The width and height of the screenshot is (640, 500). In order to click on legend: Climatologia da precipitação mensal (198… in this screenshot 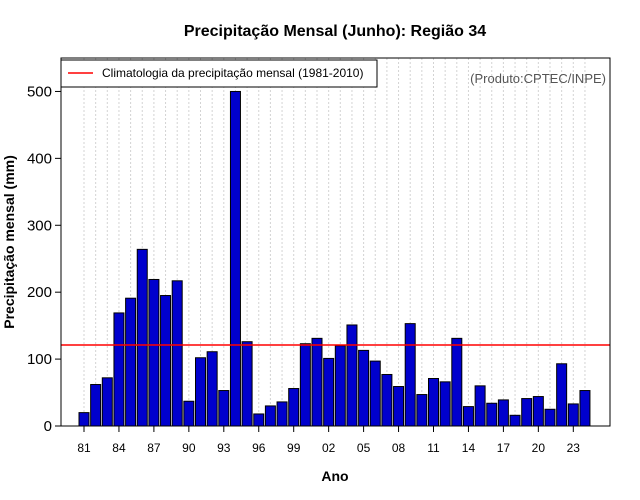, I will do `click(219, 73)`.